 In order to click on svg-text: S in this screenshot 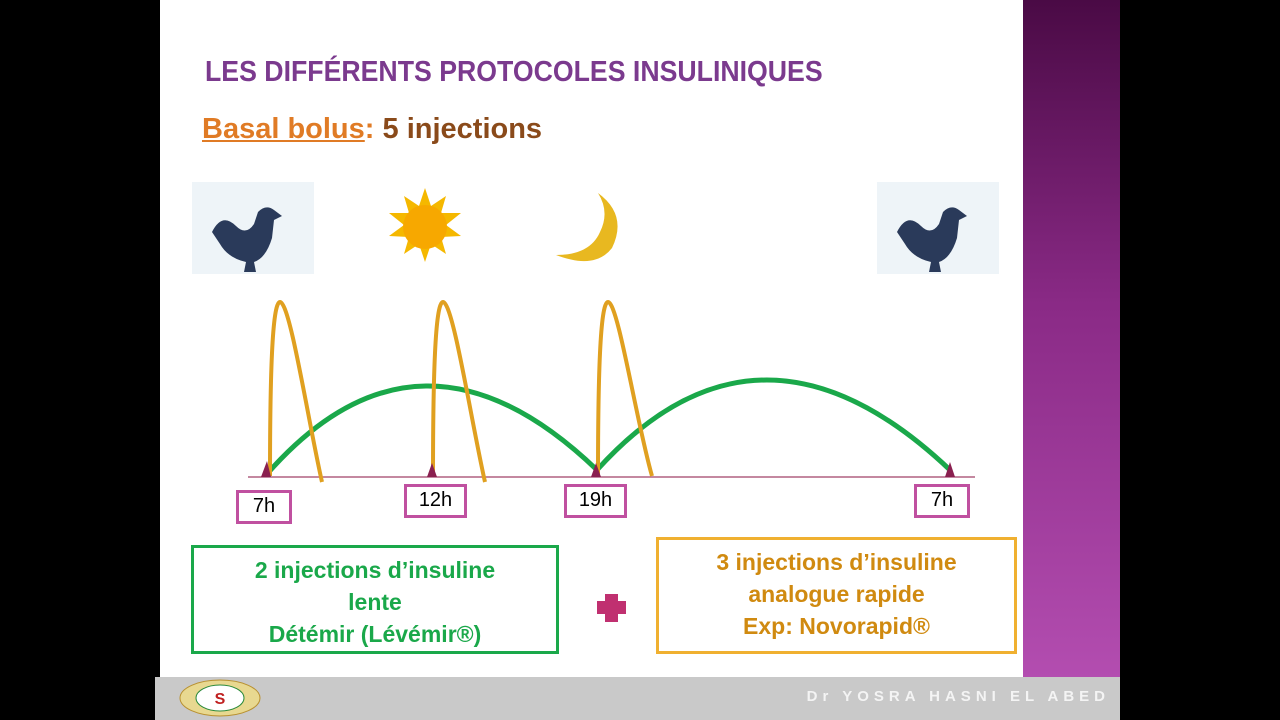, I will do `click(220, 699)`.